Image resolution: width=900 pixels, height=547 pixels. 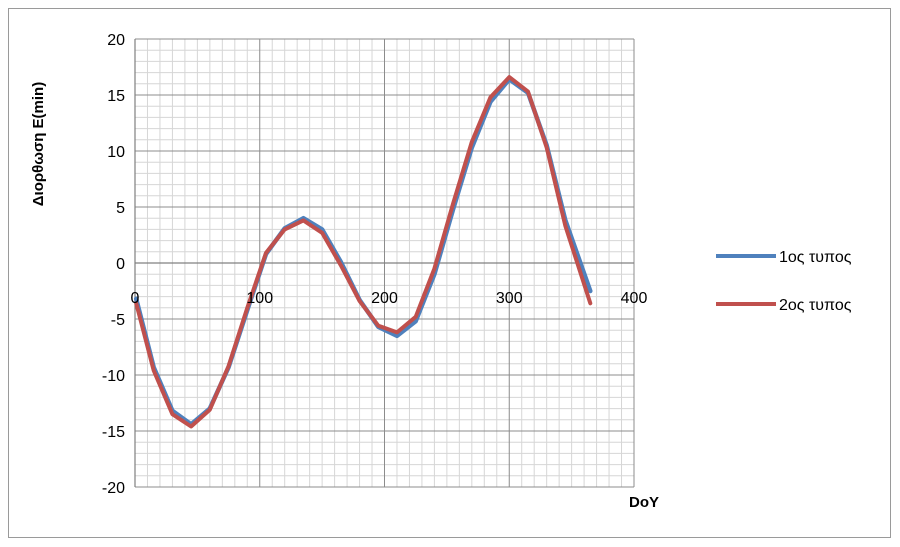 What do you see at coordinates (116, 152) in the screenshot?
I see `y-tick-label: 10` at bounding box center [116, 152].